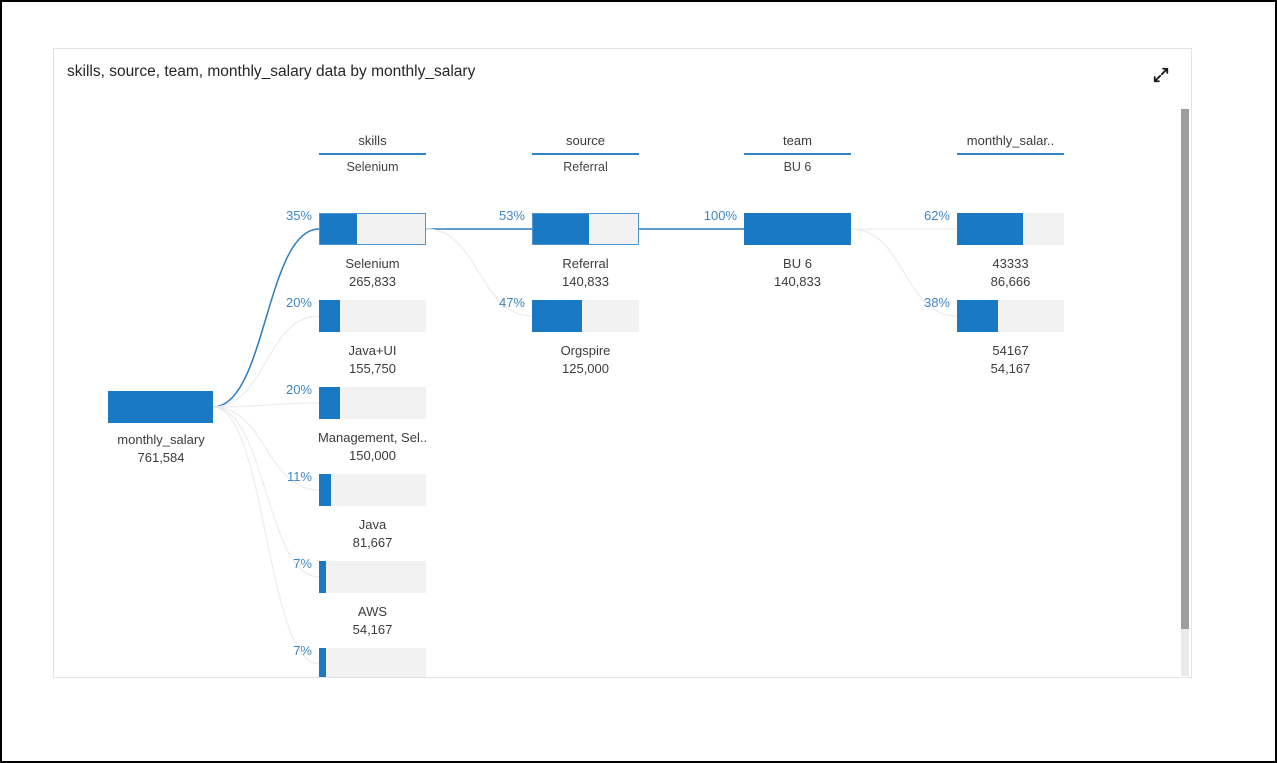 The width and height of the screenshot is (1277, 763). What do you see at coordinates (373, 534) in the screenshot?
I see `node-labels: Java 81,667` at bounding box center [373, 534].